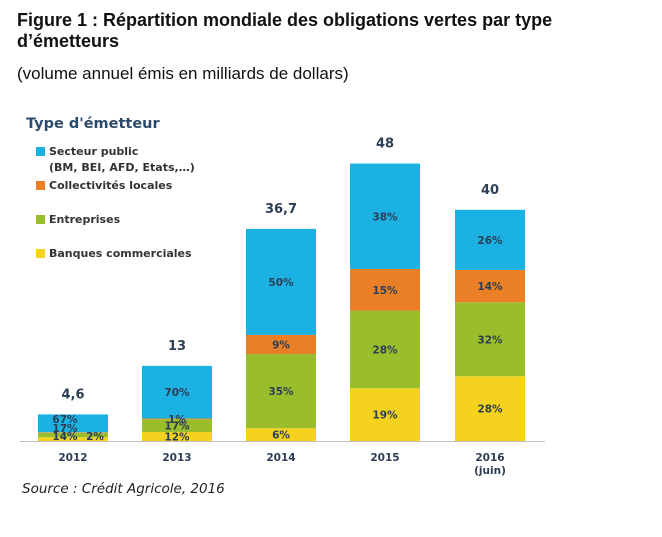  What do you see at coordinates (111, 185) in the screenshot?
I see `legend-label: Collectivités locales` at bounding box center [111, 185].